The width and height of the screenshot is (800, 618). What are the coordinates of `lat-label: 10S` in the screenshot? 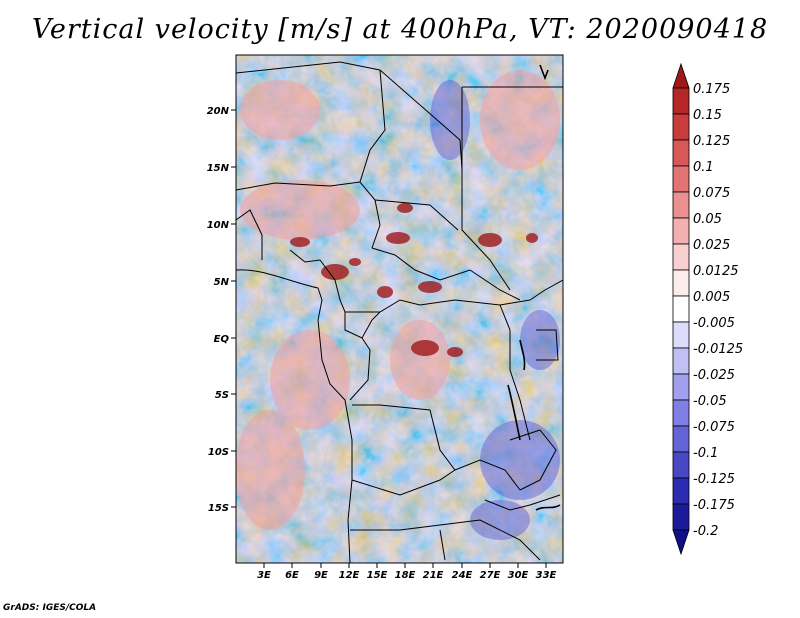 It's located at (218, 452).